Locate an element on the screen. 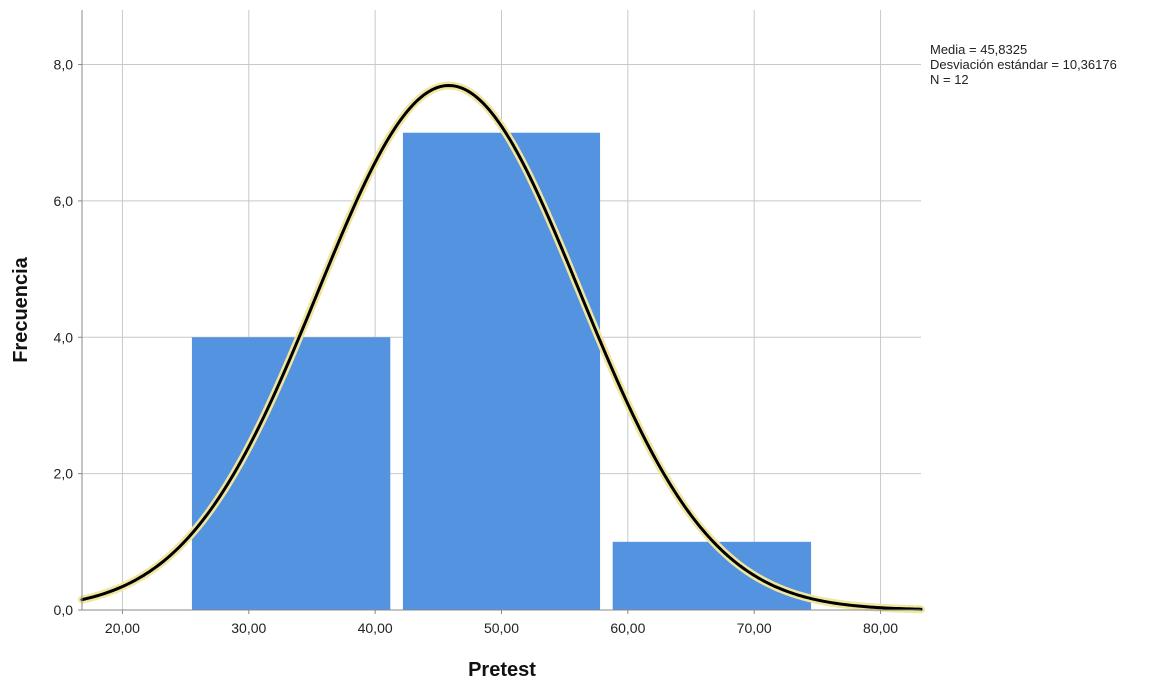 Image resolution: width=1168 pixels, height=682 pixels. x-tick-labels: 20,00 30,00 40,00 50,00 60,00 70,00 80,00 is located at coordinates (501, 623).